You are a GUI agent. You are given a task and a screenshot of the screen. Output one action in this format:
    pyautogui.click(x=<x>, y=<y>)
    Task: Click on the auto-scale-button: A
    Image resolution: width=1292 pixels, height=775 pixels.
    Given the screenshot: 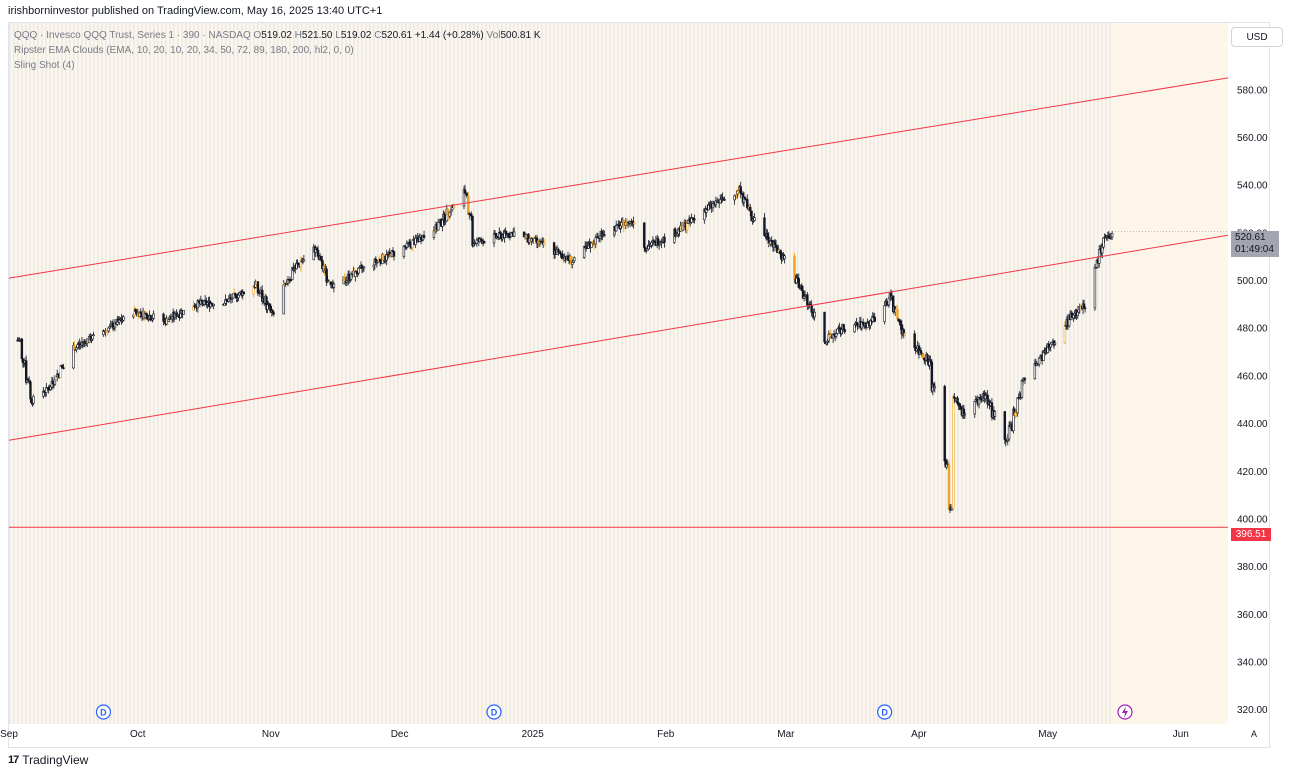 What is the action you would take?
    pyautogui.click(x=1254, y=734)
    